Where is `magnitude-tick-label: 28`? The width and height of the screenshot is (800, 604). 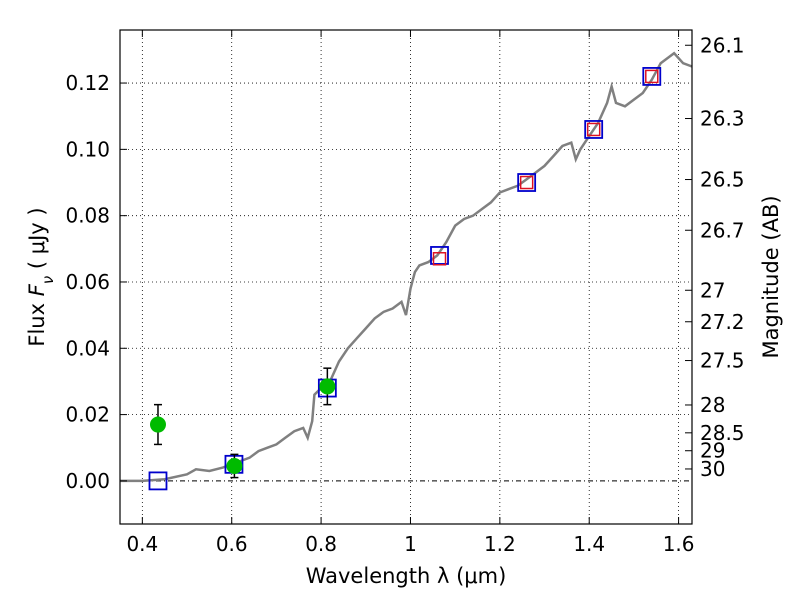
magnitude-tick-label: 28 is located at coordinates (712, 405).